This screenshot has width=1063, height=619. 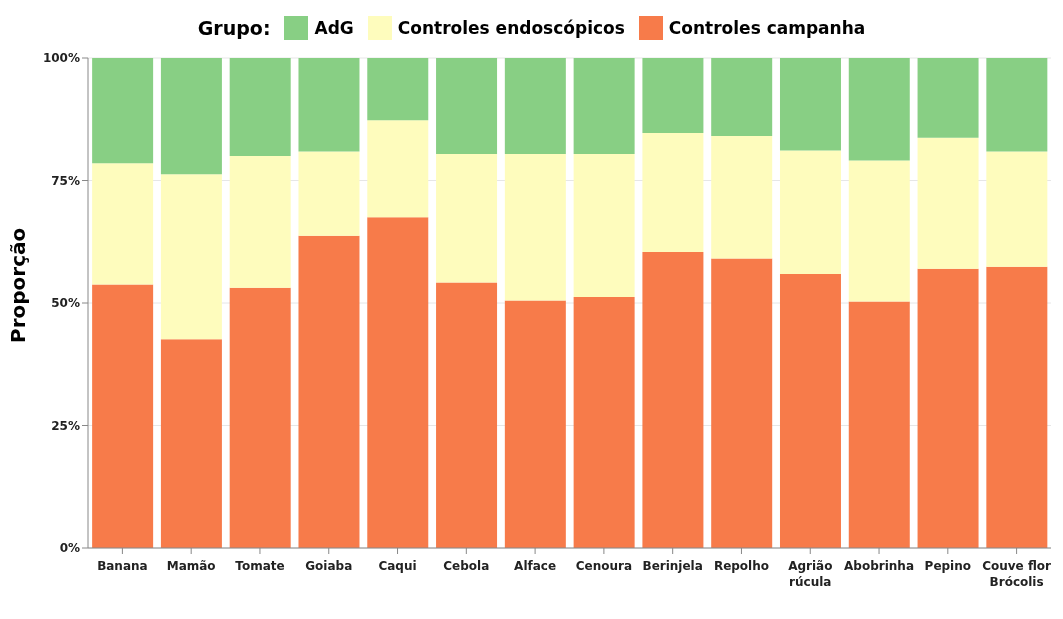 I want to click on legend-label: AdG, so click(x=333, y=28).